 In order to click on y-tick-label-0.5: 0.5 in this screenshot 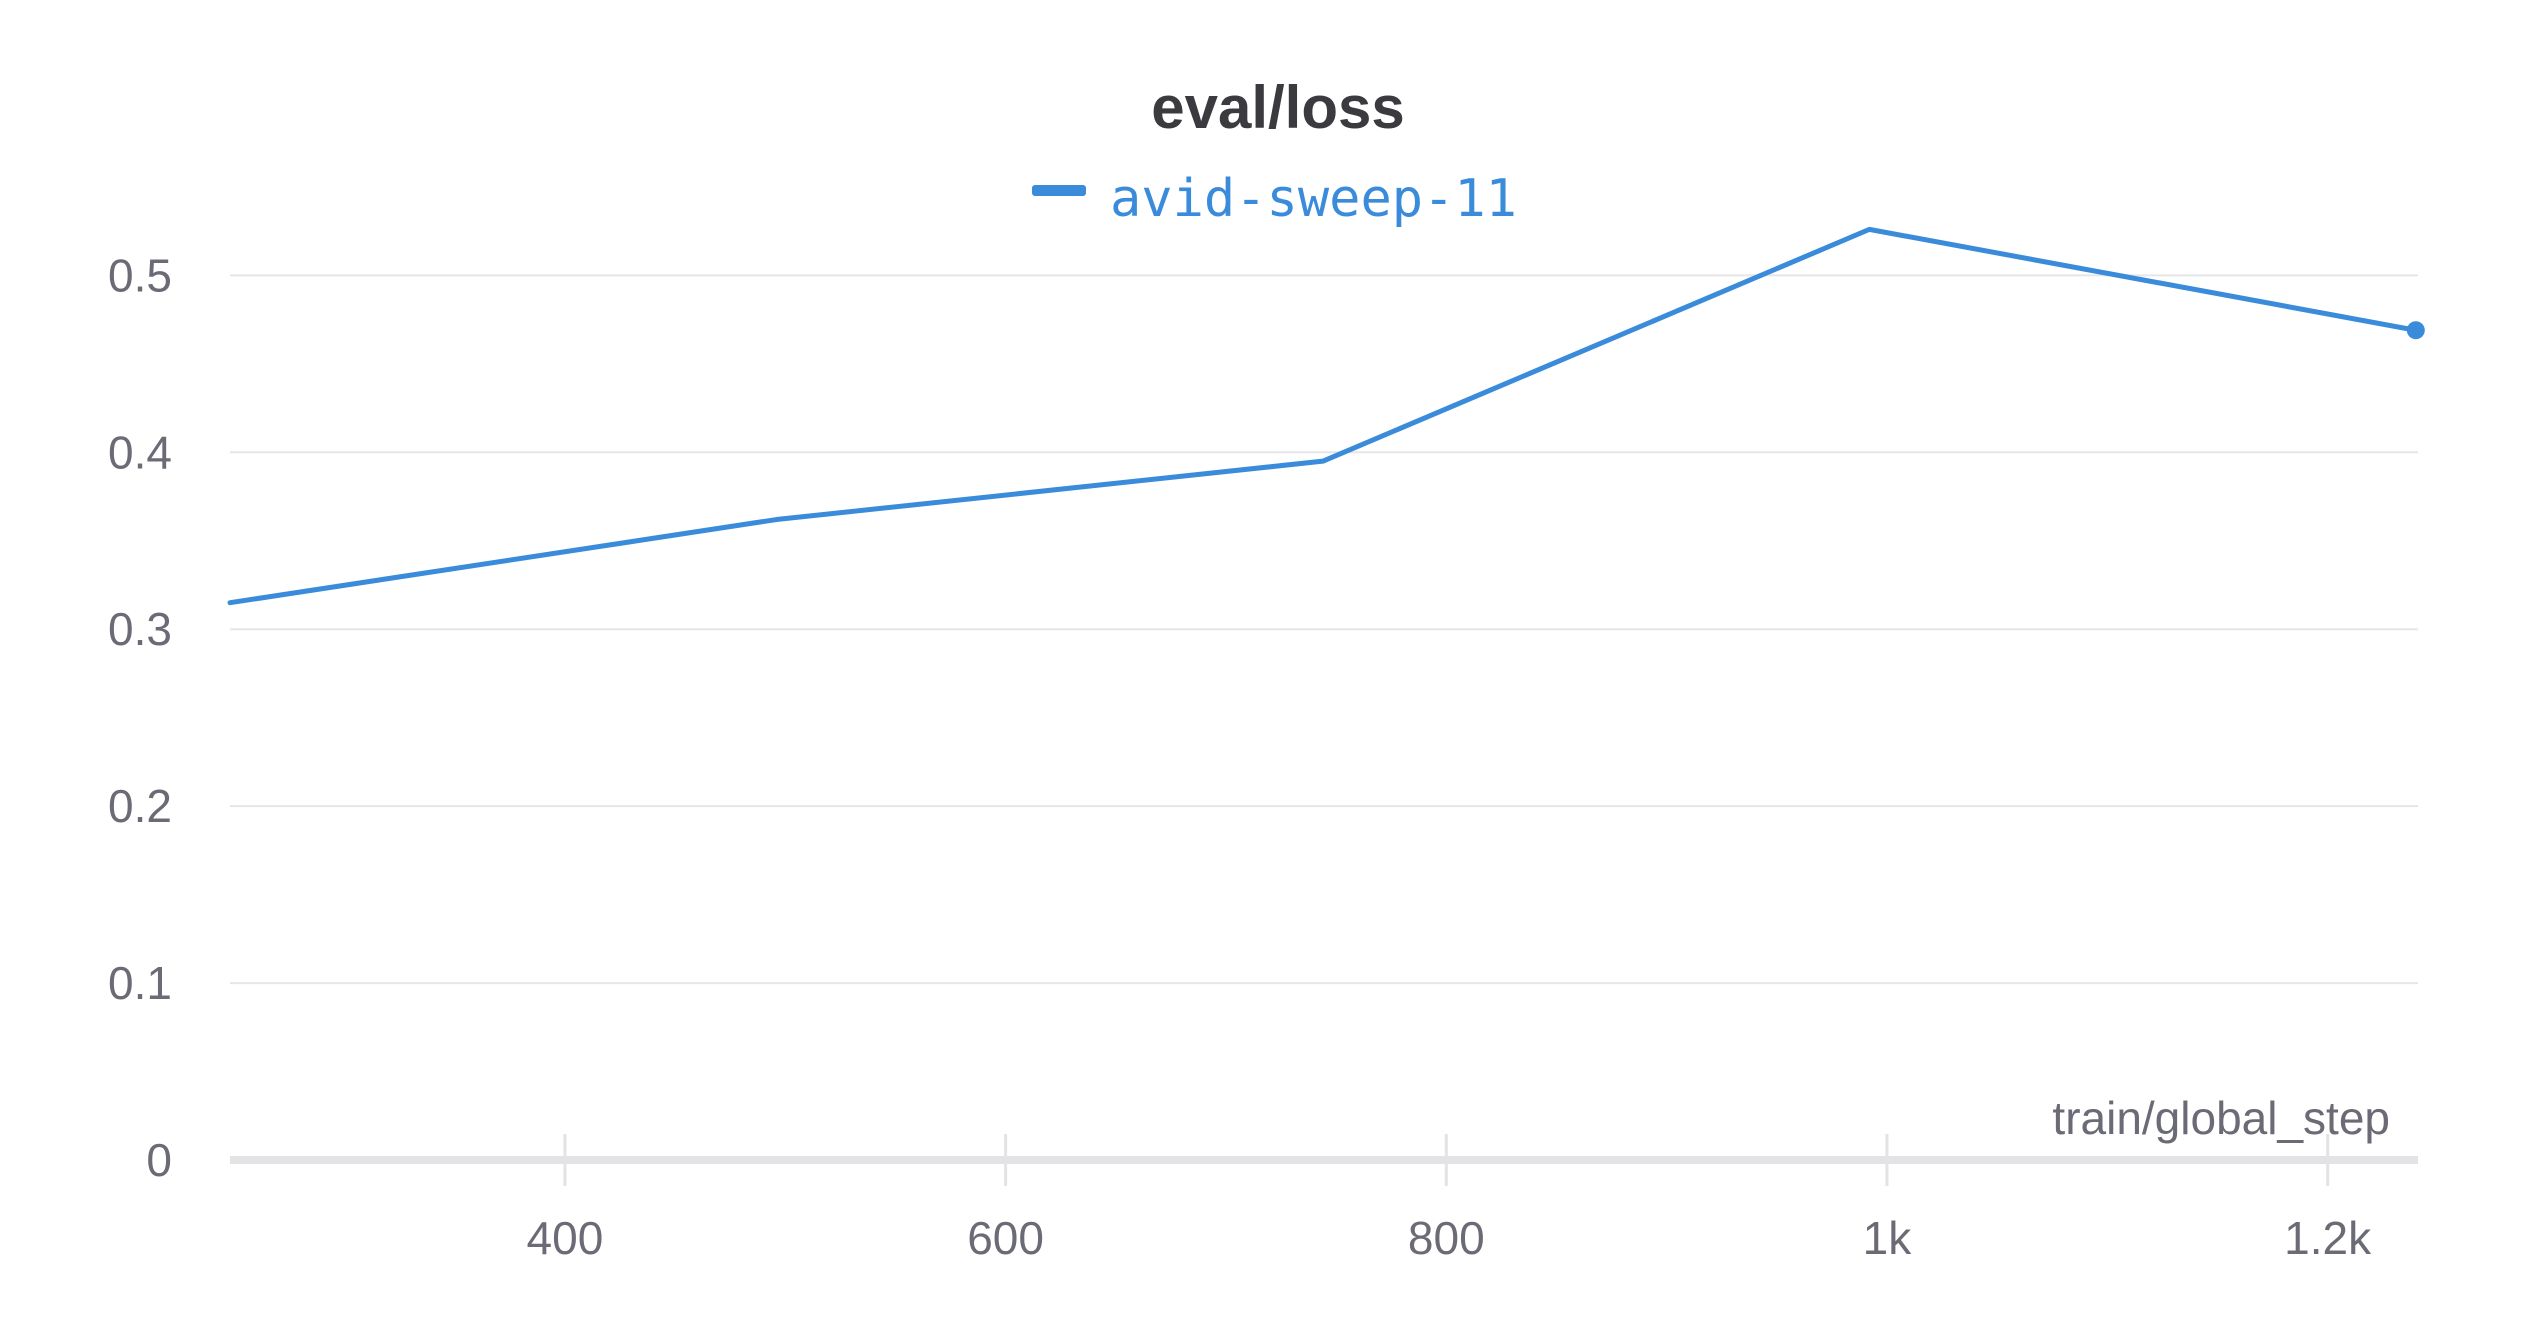, I will do `click(140, 275)`.